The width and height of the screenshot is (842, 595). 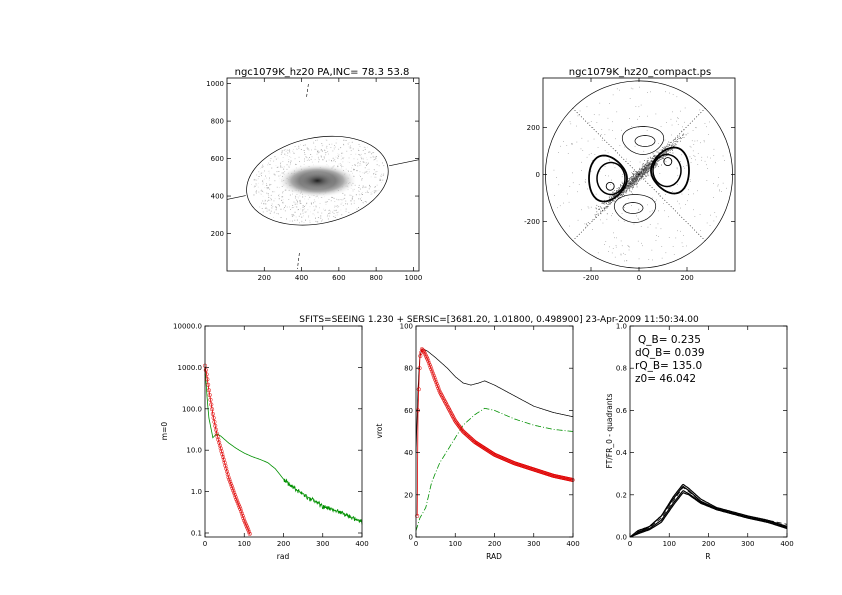 I want to click on thin-lobe-bottom, so click(x=635, y=208).